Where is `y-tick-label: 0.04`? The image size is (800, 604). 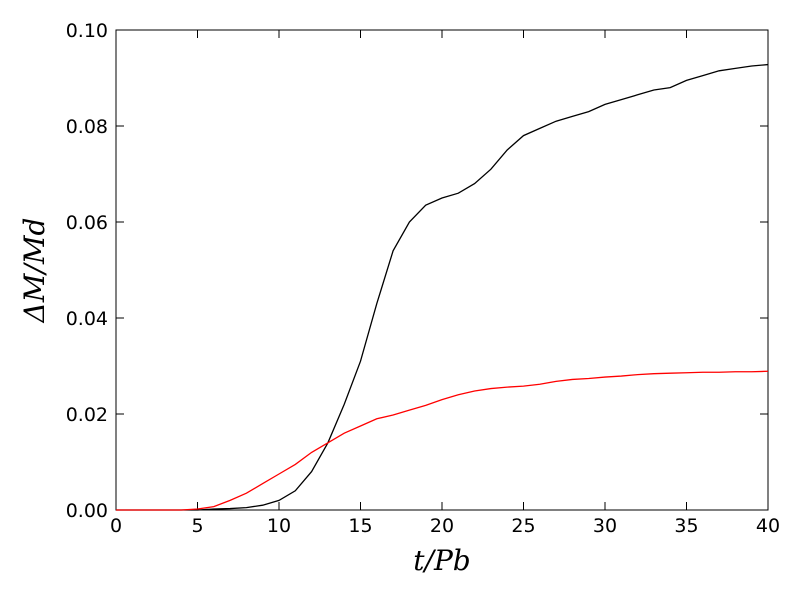 y-tick-label: 0.04 is located at coordinates (87, 319).